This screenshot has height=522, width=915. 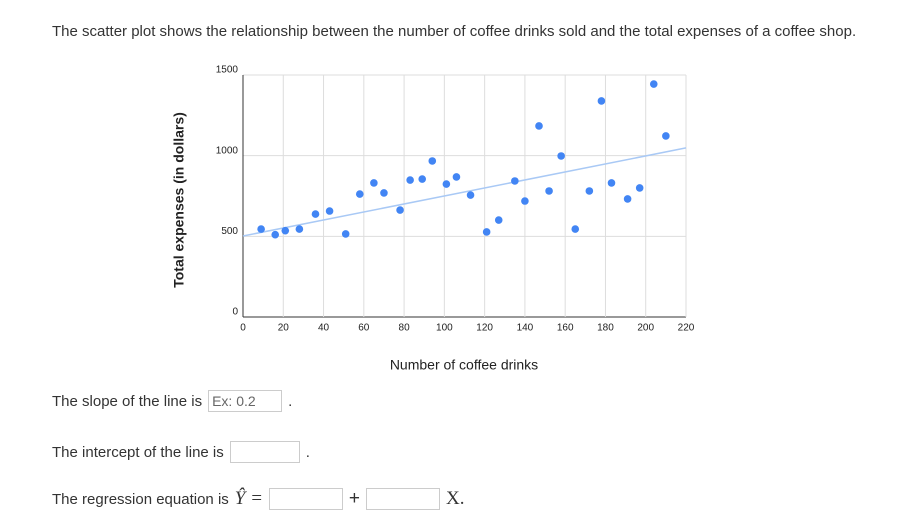 What do you see at coordinates (229, 231) in the screenshot?
I see `y-tick-label: 500` at bounding box center [229, 231].